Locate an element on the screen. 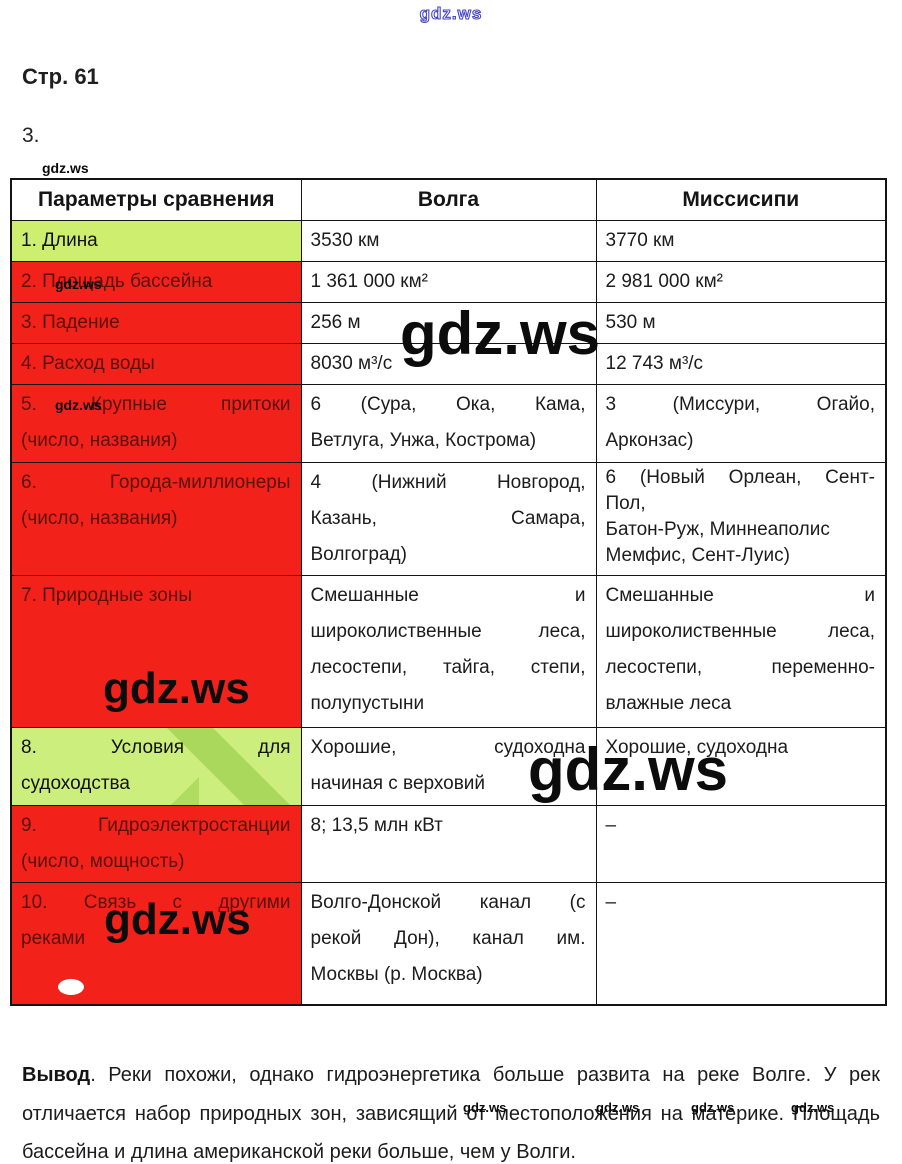 The height and width of the screenshot is (1164, 902). conclusion-label: Вывод is located at coordinates (56, 1075).